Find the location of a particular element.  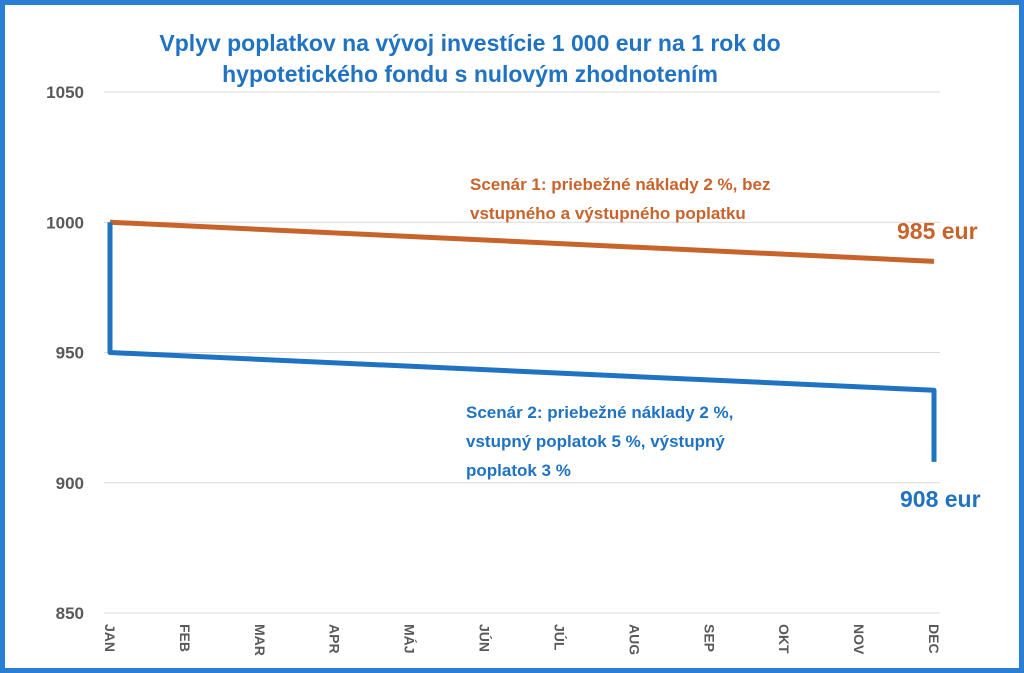

scenario-1-line-1: Scenár 1: priebežné náklady 2 %, bez is located at coordinates (620, 184).